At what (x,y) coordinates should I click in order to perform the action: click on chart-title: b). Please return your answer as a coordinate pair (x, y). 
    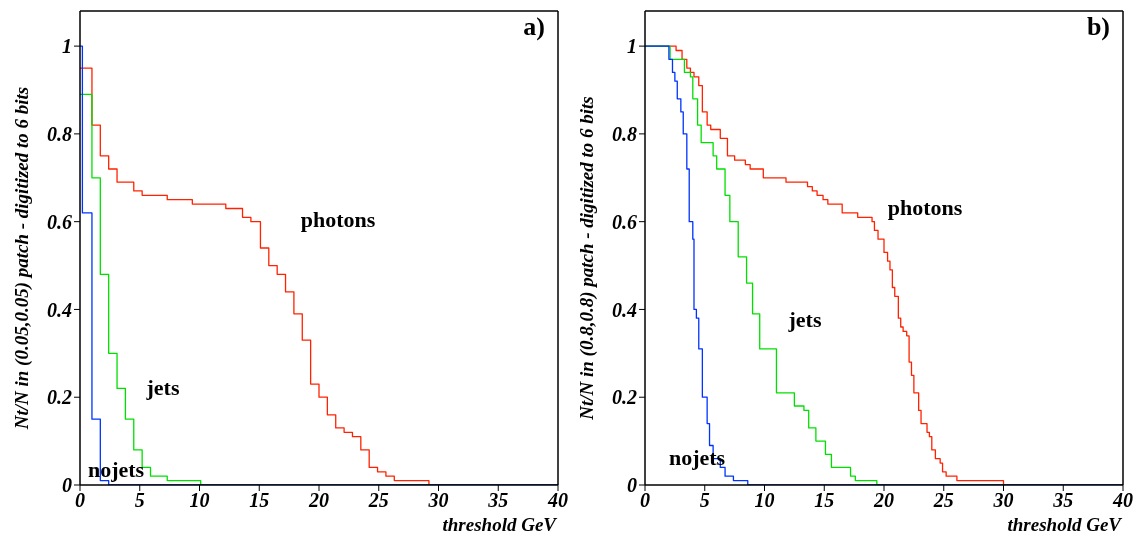
    Looking at the image, I should click on (1098, 27).